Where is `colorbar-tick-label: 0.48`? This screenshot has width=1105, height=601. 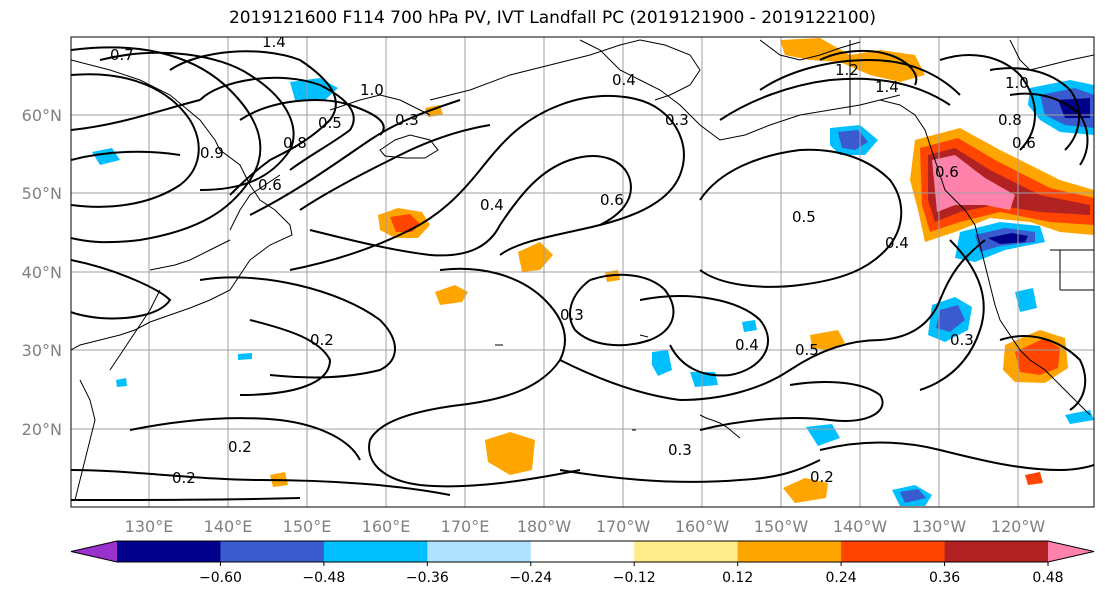
colorbar-tick-label: 0.48 is located at coordinates (1047, 578).